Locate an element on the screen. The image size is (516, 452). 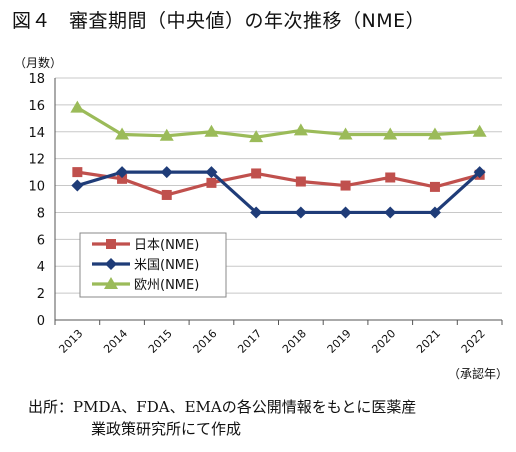
y-tick-label: 4 is located at coordinates (41, 267).